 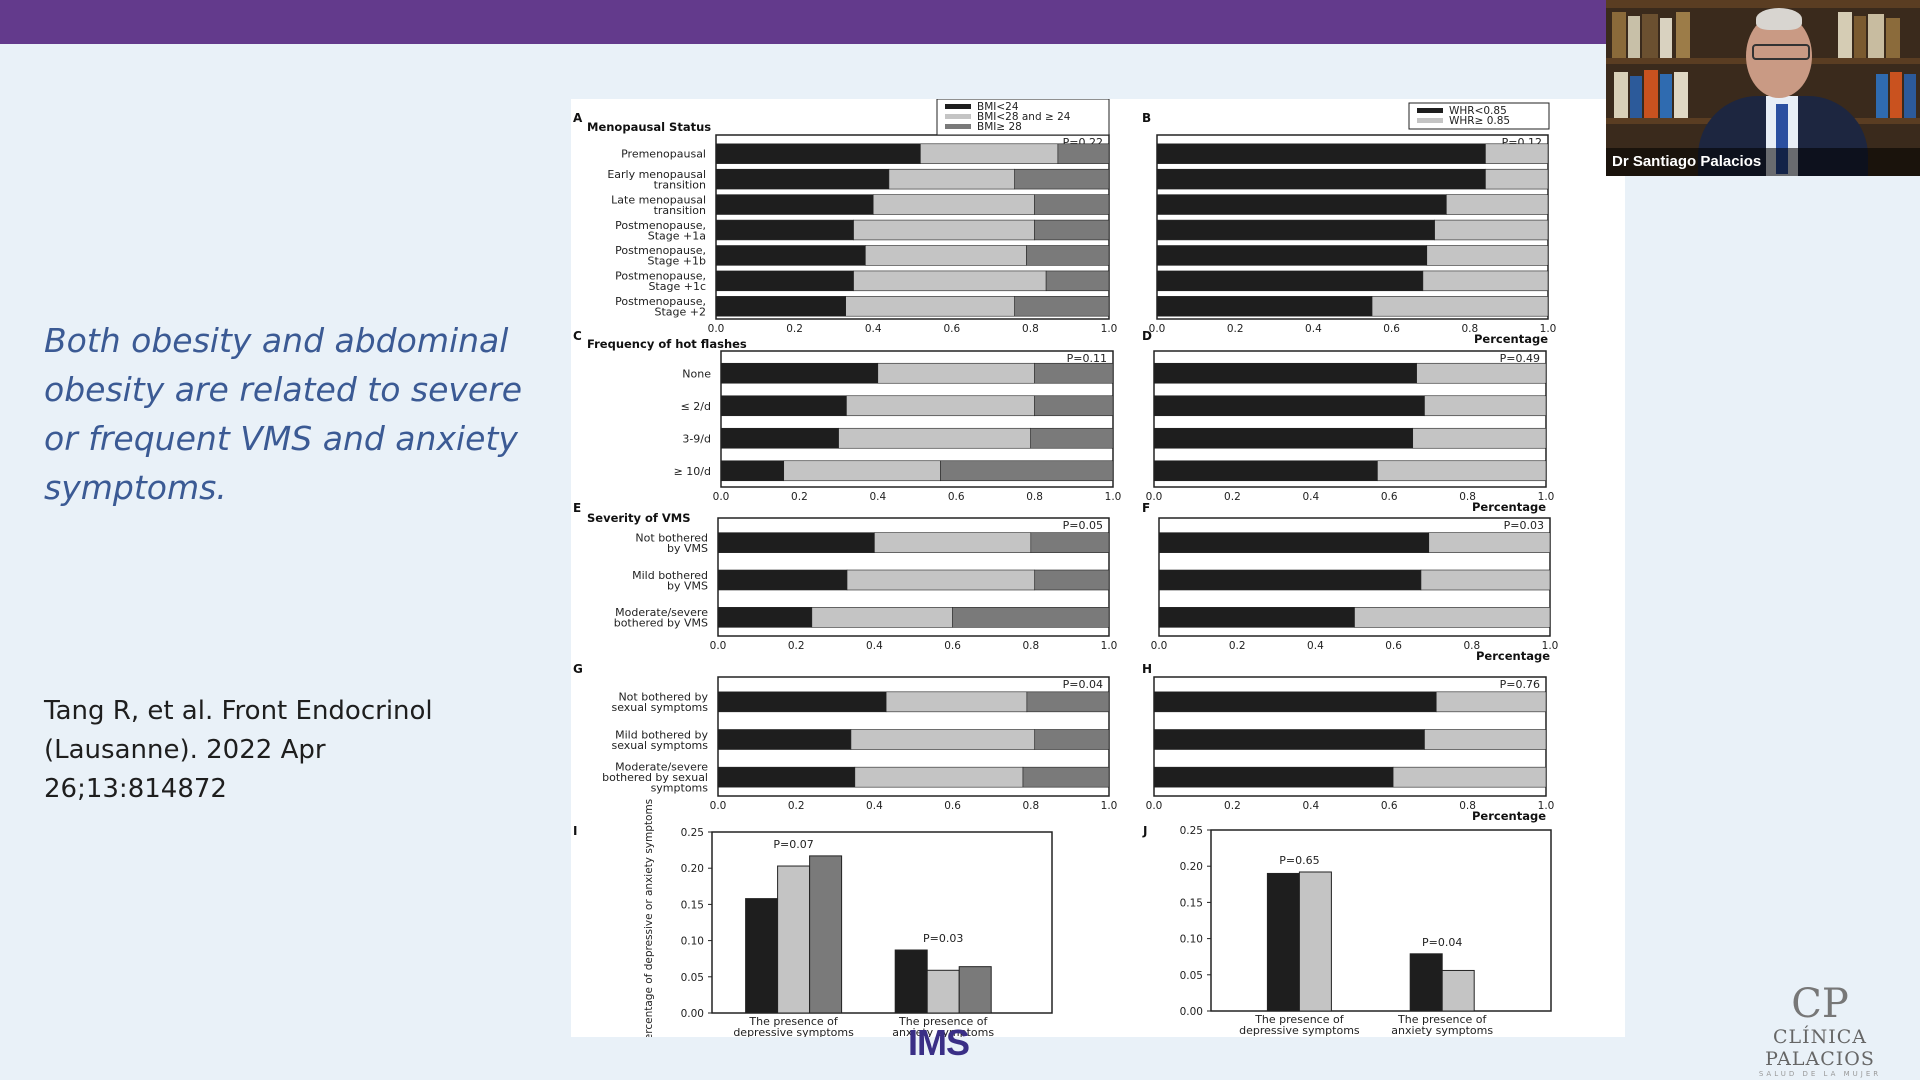 What do you see at coordinates (692, 1014) in the screenshot?
I see `panel-i-ytick: 0.00` at bounding box center [692, 1014].